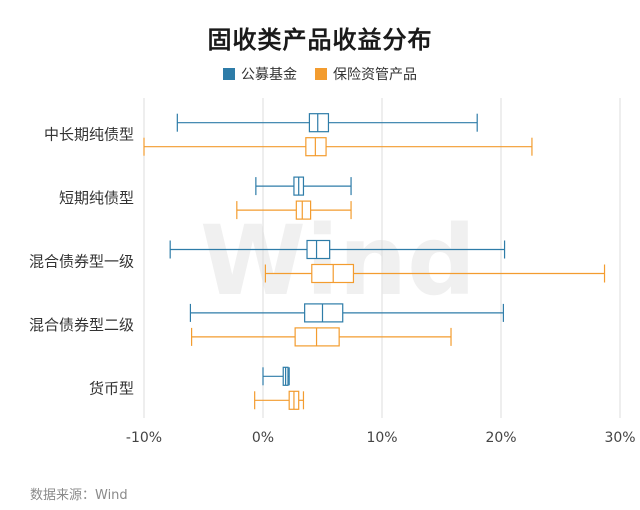  What do you see at coordinates (500, 438) in the screenshot?
I see `x-tick-label: 20%` at bounding box center [500, 438].